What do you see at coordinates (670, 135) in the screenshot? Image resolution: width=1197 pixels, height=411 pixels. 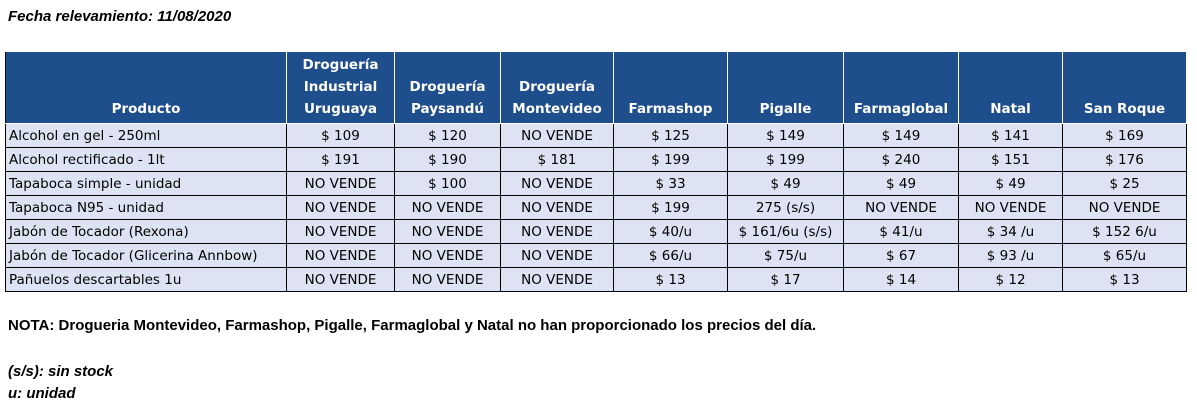 I see `price-cell: $ 125` at bounding box center [670, 135].